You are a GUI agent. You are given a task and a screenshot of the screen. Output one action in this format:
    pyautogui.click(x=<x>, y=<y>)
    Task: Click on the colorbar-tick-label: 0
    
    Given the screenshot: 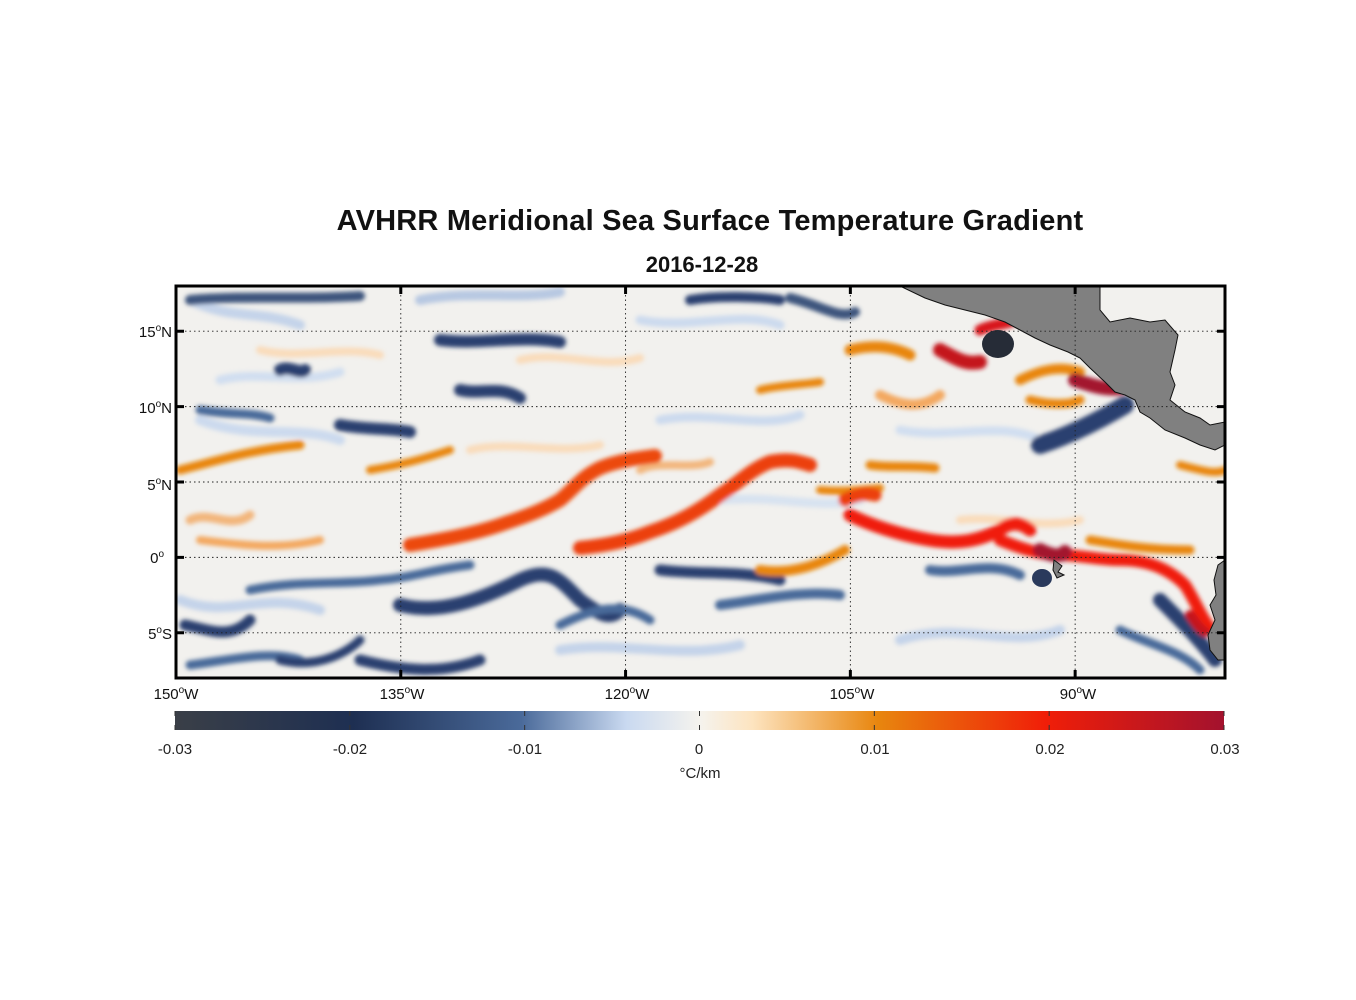 What is the action you would take?
    pyautogui.click(x=699, y=749)
    